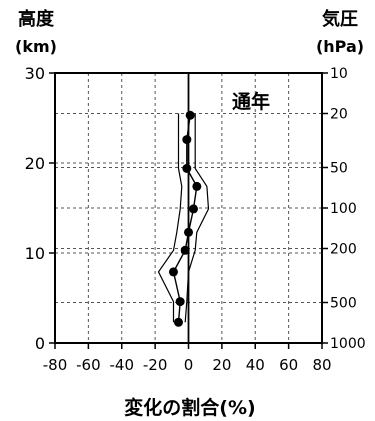 This screenshot has height=421, width=375. Describe the element at coordinates (35, 163) in the screenshot. I see `y-tick-label: 20` at that location.